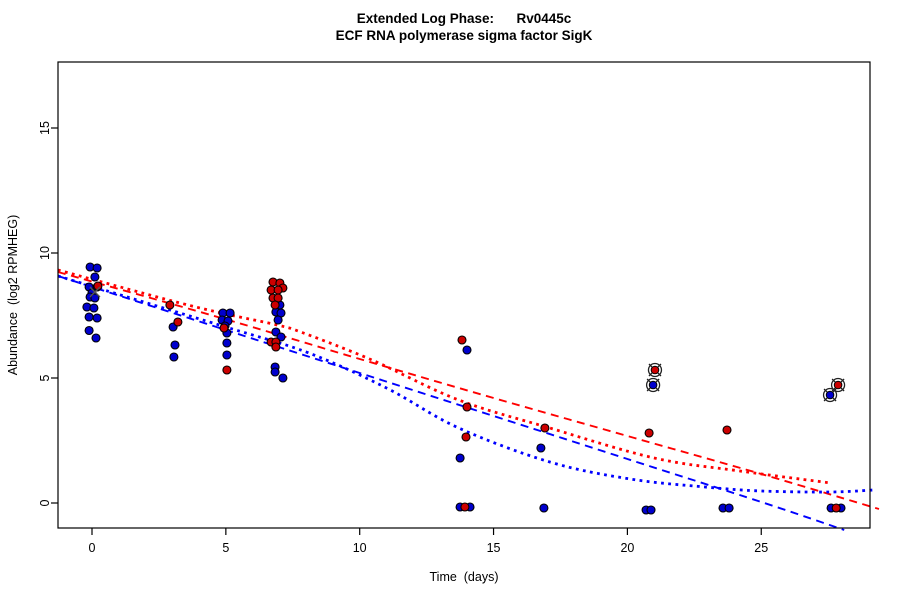  I want to click on x-tick-label: 20, so click(627, 548).